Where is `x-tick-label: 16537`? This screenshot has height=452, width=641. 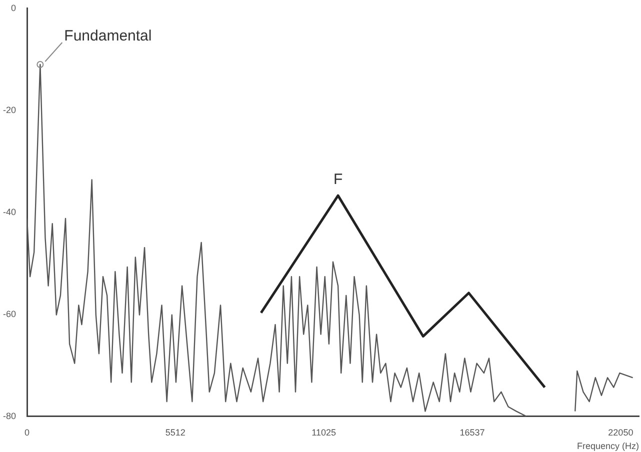
x-tick-label: 16537 is located at coordinates (472, 432).